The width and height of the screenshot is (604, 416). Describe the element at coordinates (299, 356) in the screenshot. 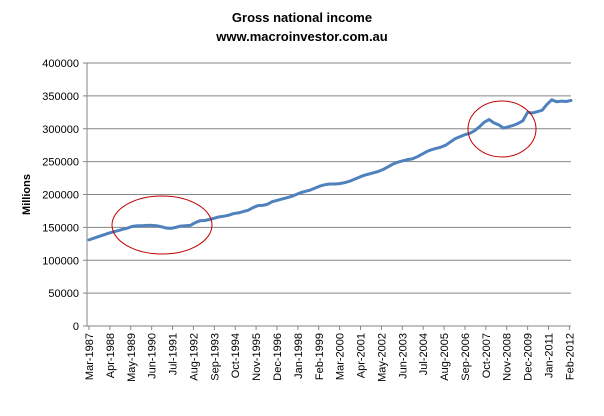

I see `x-tick-label: Jan-1998` at that location.